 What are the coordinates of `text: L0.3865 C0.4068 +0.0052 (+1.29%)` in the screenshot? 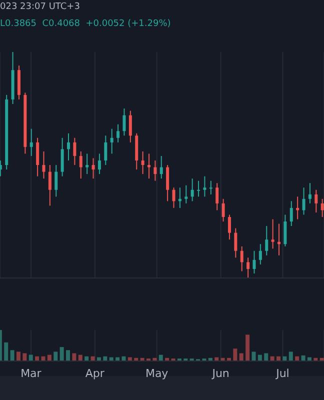 It's located at (85, 24).